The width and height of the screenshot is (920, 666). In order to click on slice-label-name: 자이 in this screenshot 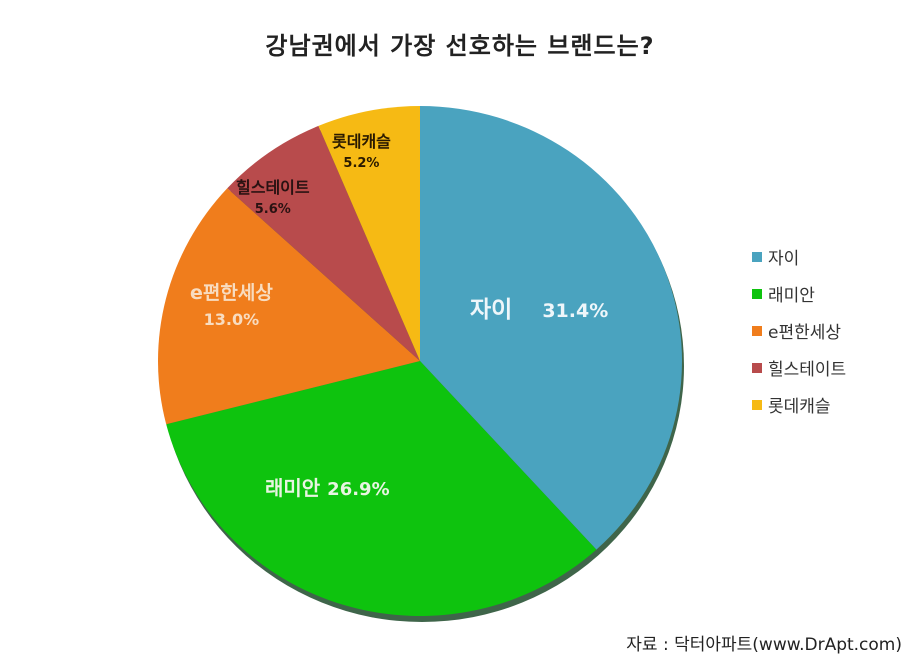, I will do `click(491, 310)`.